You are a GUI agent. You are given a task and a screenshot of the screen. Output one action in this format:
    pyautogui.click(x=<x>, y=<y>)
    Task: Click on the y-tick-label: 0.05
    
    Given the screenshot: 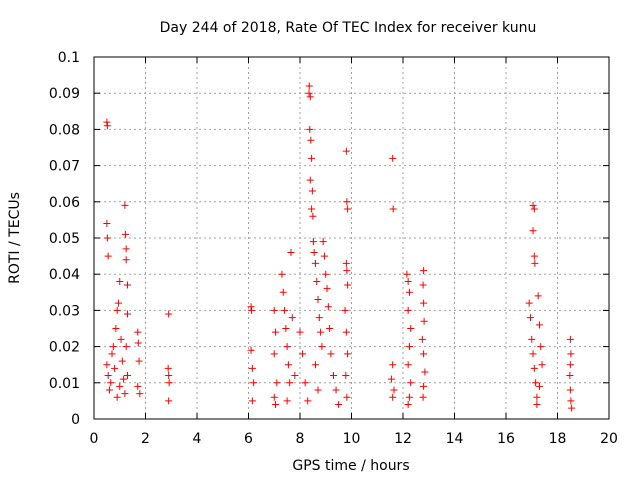 What is the action you would take?
    pyautogui.click(x=64, y=239)
    